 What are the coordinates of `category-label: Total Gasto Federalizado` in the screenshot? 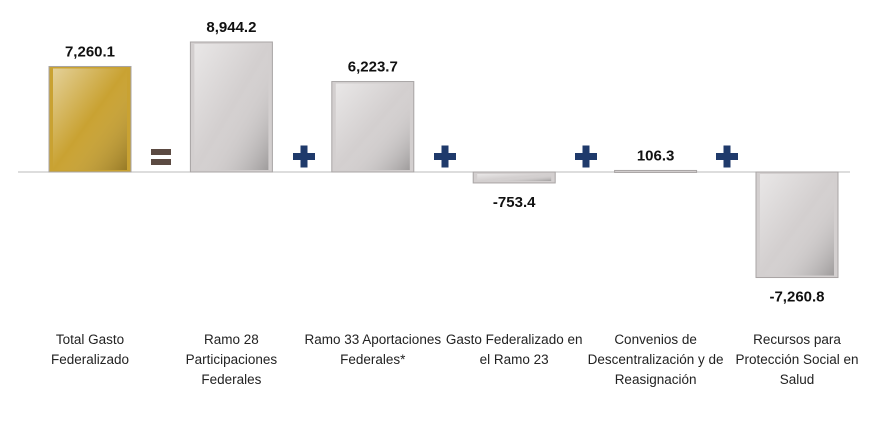 It's located at (90, 349).